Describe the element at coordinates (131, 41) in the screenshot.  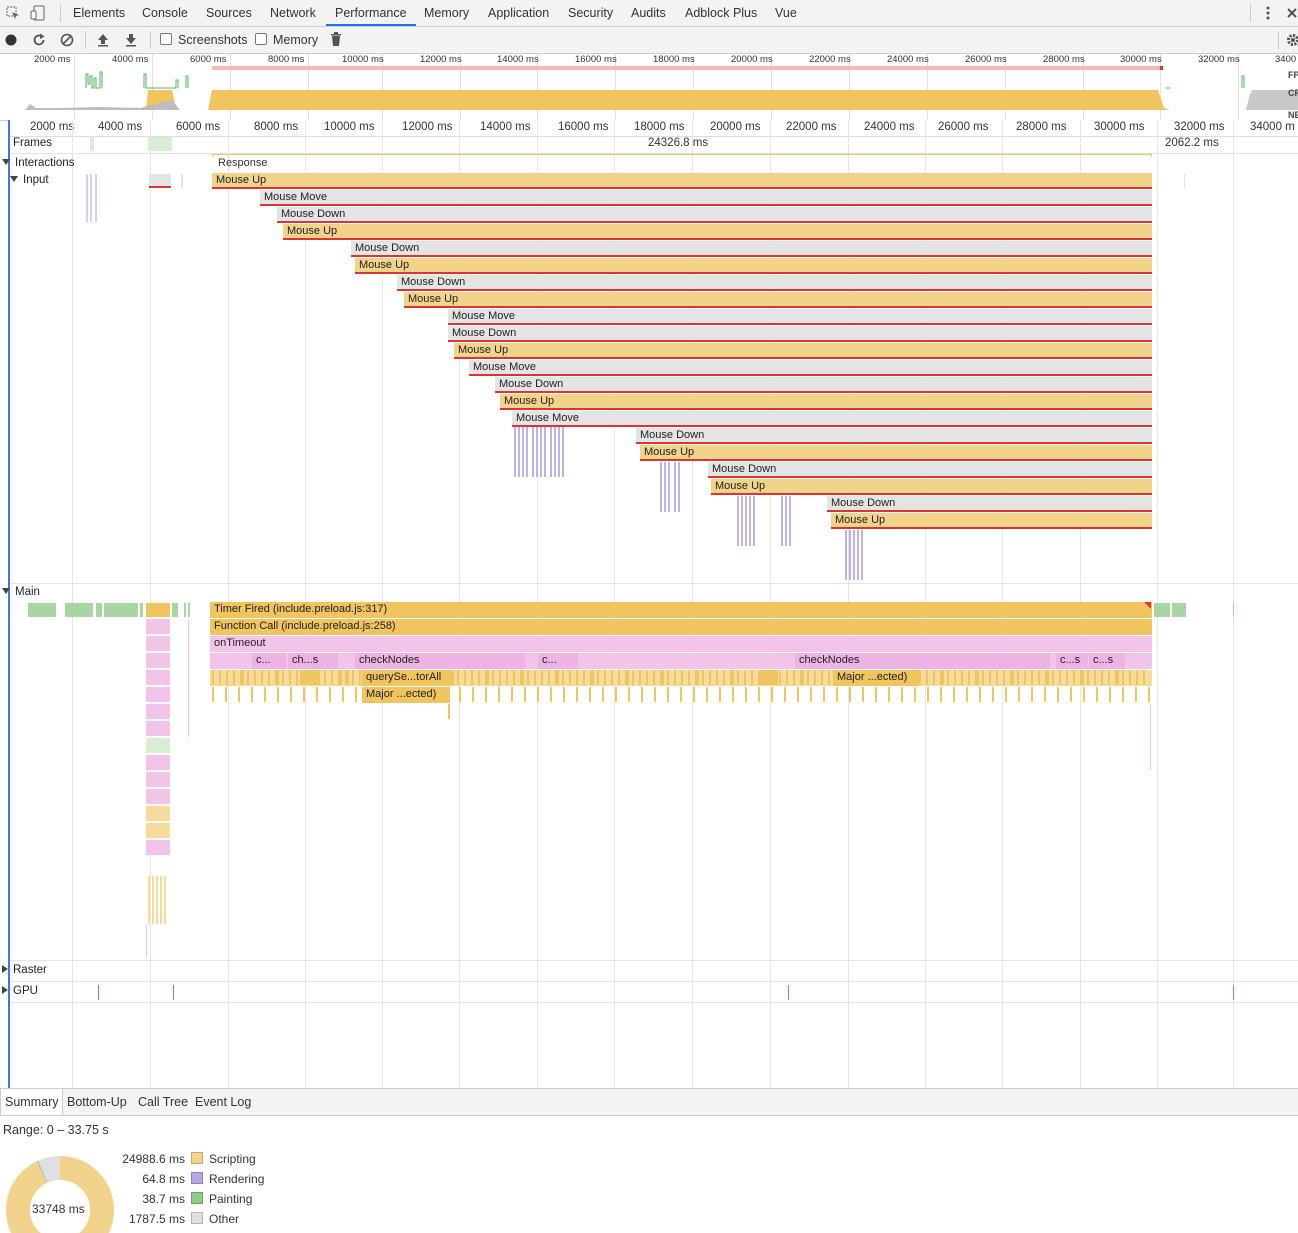
I see `save-profile-icon` at that location.